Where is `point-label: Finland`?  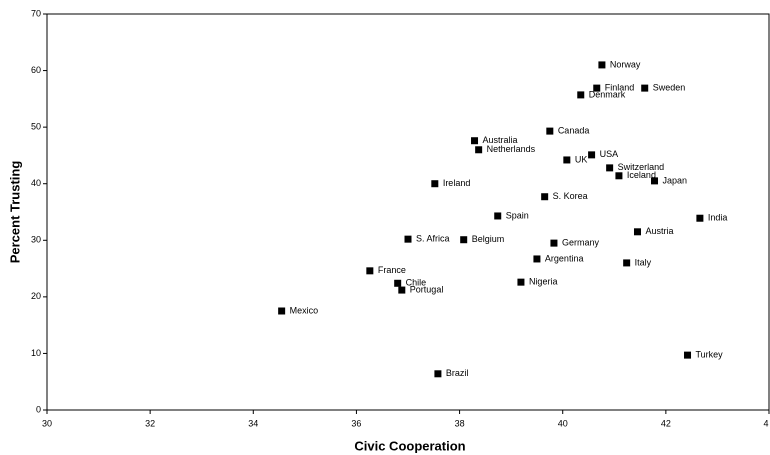 point-label: Finland is located at coordinates (620, 87).